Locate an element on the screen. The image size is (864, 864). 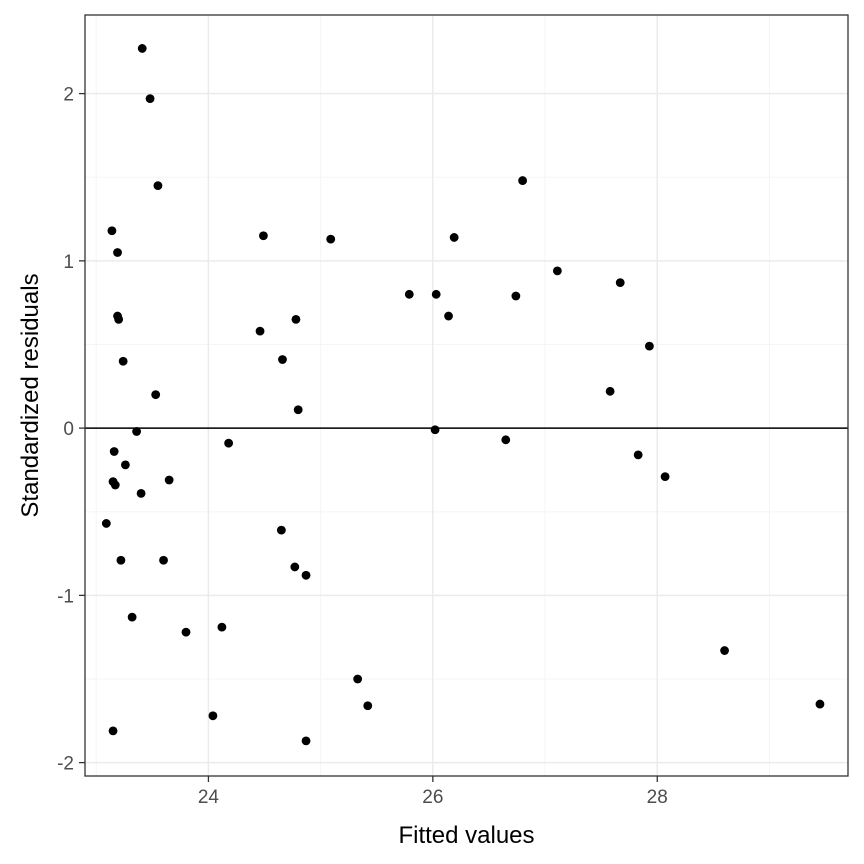
y-axis-title: Standardized residuals is located at coordinates (30, 395).